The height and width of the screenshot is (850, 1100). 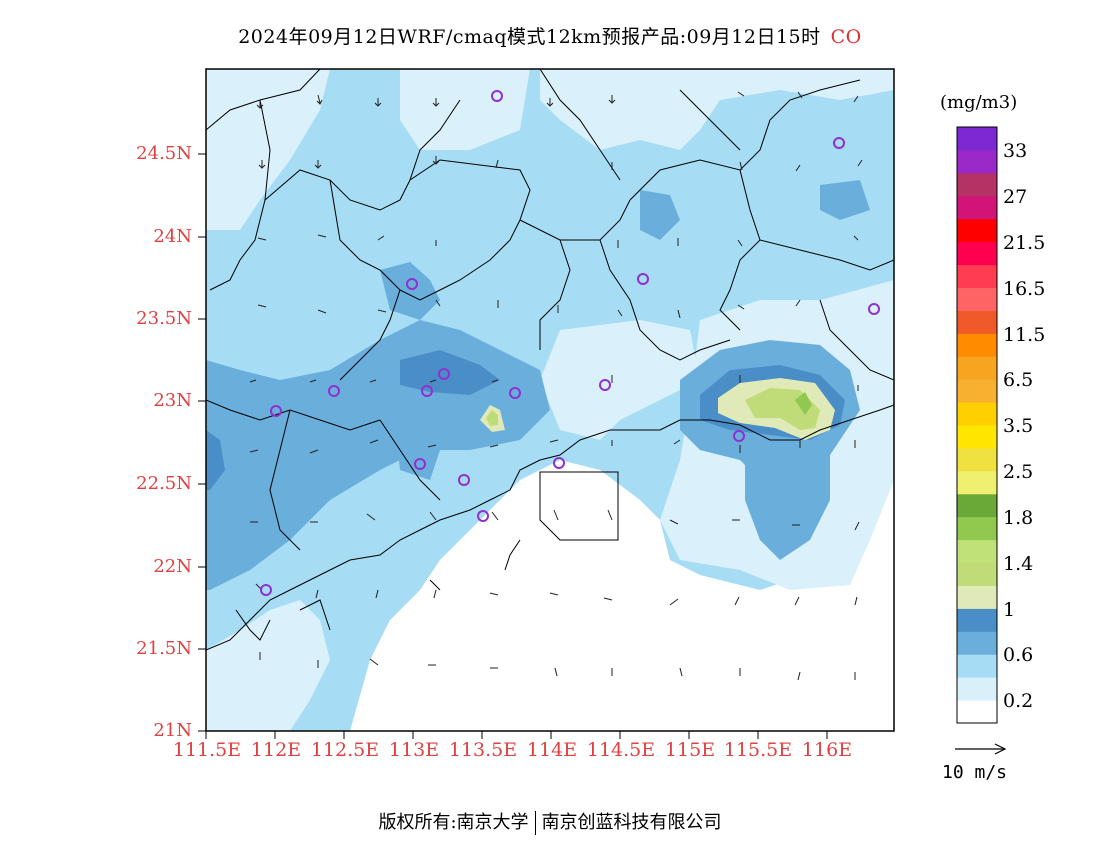 I want to click on colorbar, so click(x=977, y=425).